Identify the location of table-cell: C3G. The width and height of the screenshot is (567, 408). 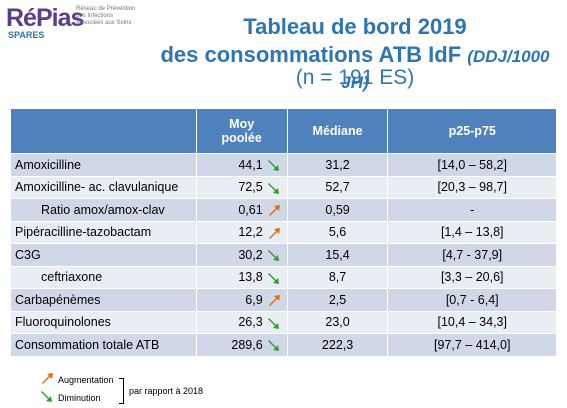
(103, 255).